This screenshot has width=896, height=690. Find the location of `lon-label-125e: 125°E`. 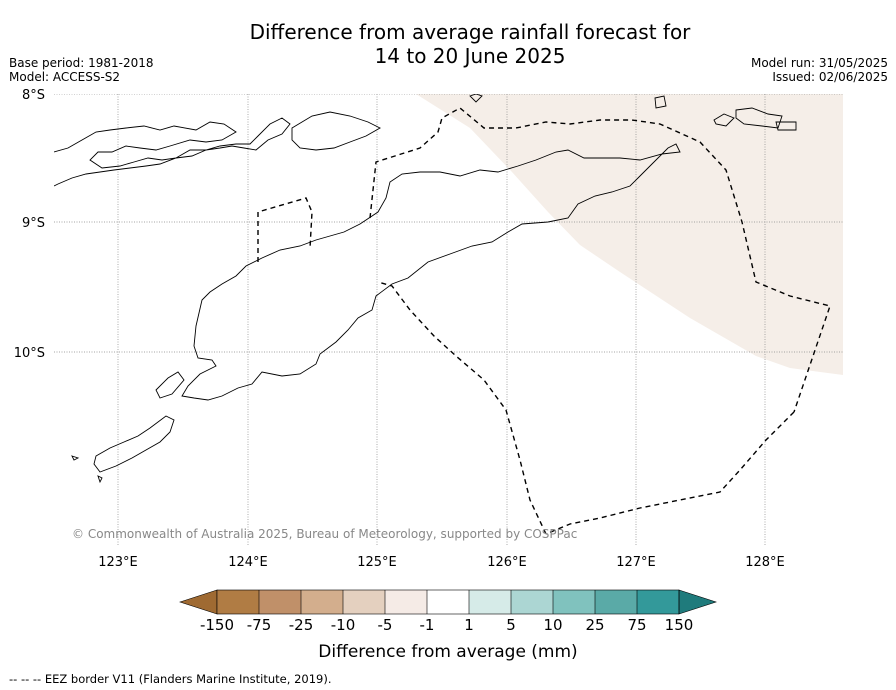

lon-label-125e: 125°E is located at coordinates (377, 562).